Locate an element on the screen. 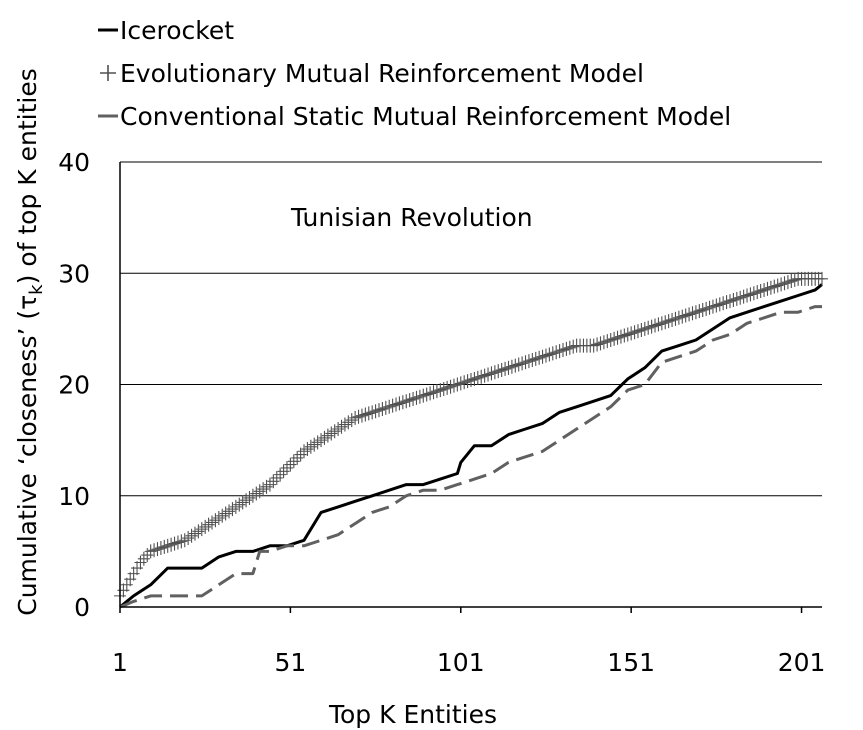 The height and width of the screenshot is (730, 863). x-tick-label: 1 is located at coordinates (120, 662).